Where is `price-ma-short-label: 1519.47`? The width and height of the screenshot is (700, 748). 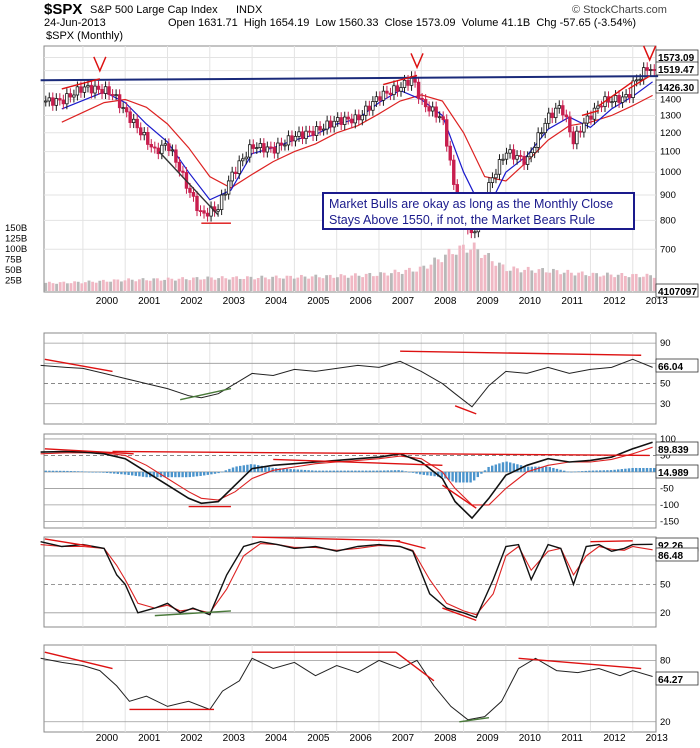
price-ma-short-label: 1519.47 is located at coordinates (676, 70).